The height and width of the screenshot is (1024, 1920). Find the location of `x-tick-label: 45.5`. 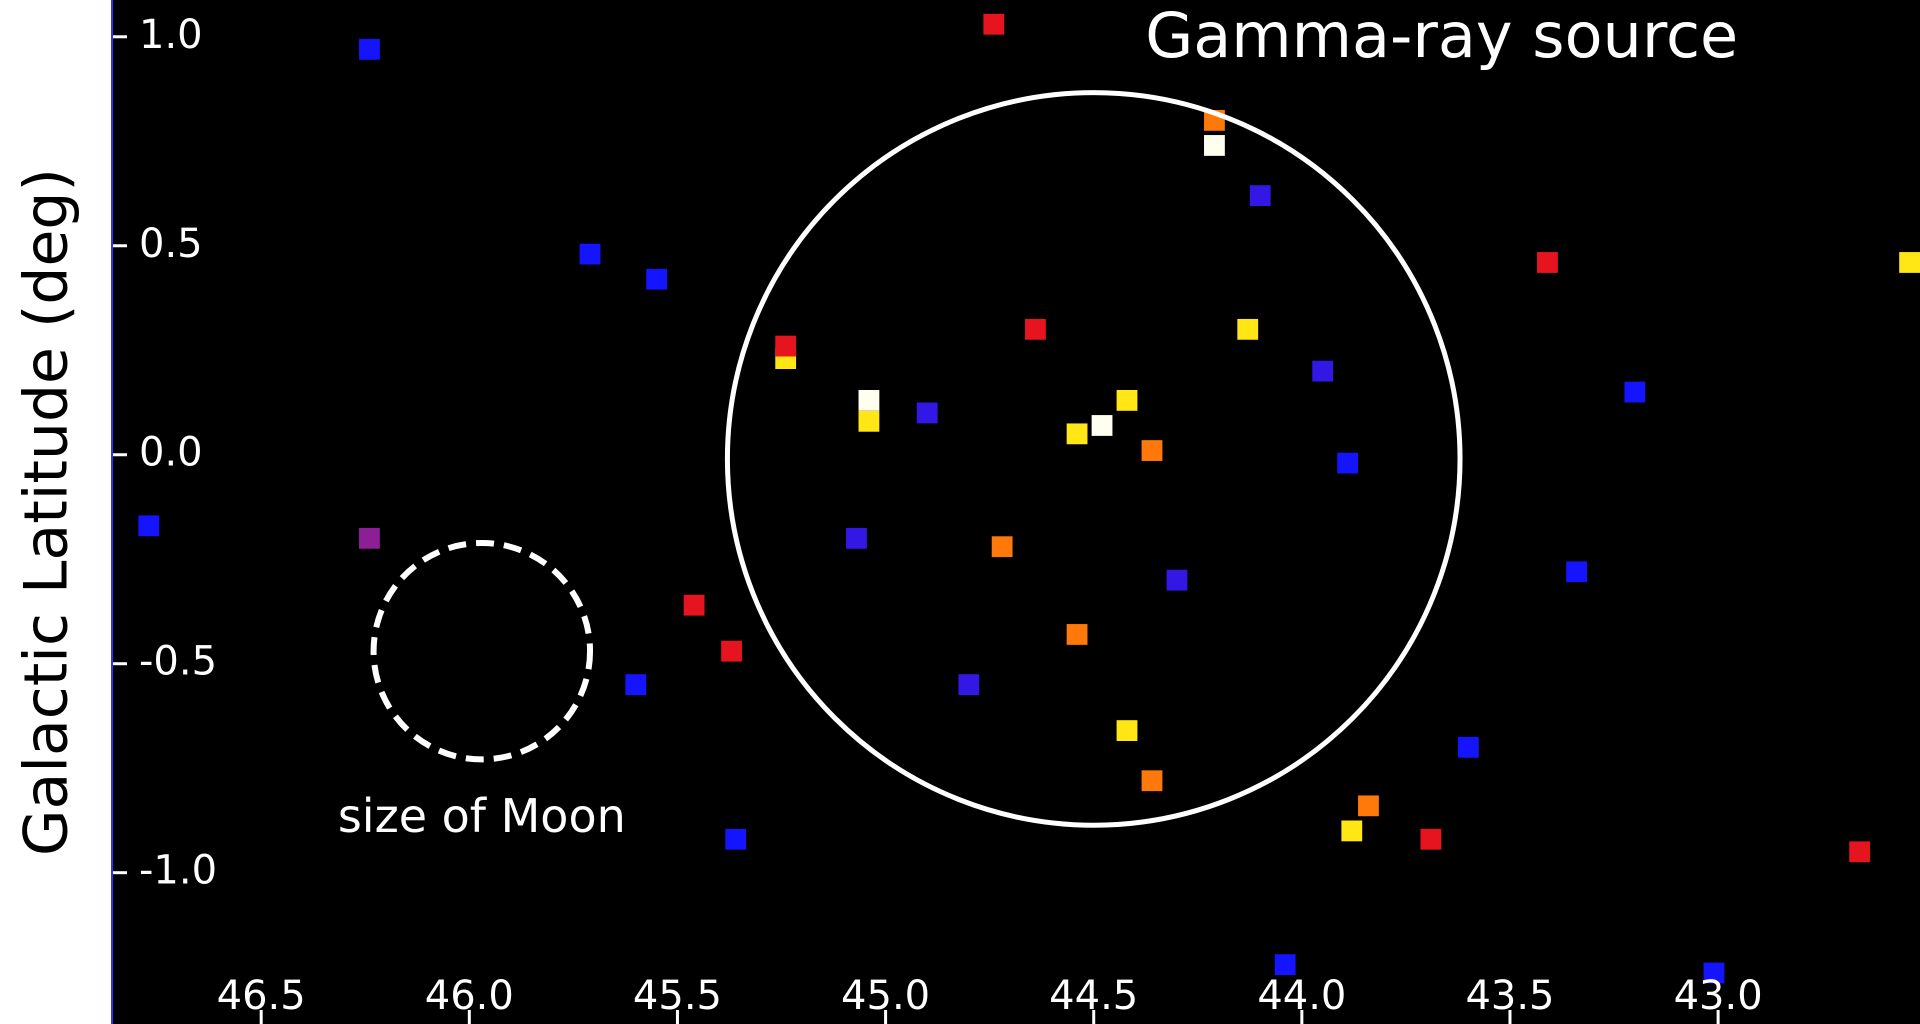

x-tick-label: 45.5 is located at coordinates (677, 996).